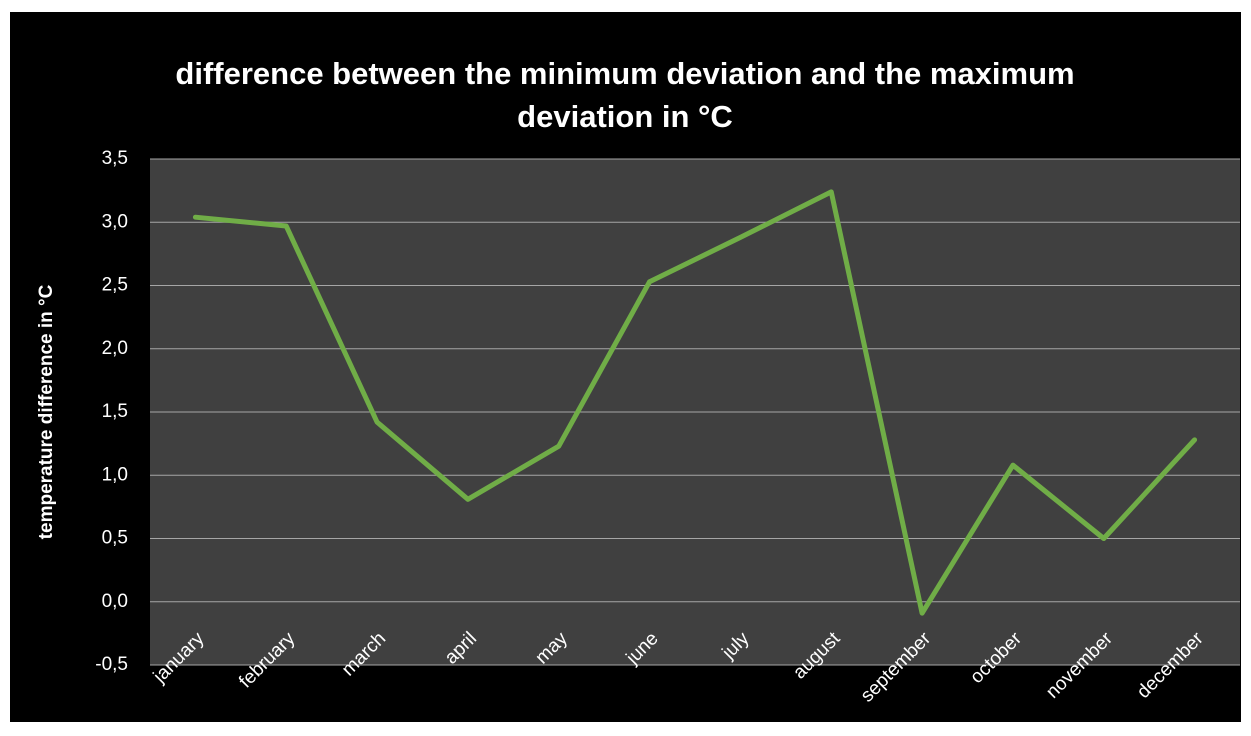 The image size is (1251, 736). What do you see at coordinates (115, 221) in the screenshot?
I see `y-tick-label: 3,0` at bounding box center [115, 221].